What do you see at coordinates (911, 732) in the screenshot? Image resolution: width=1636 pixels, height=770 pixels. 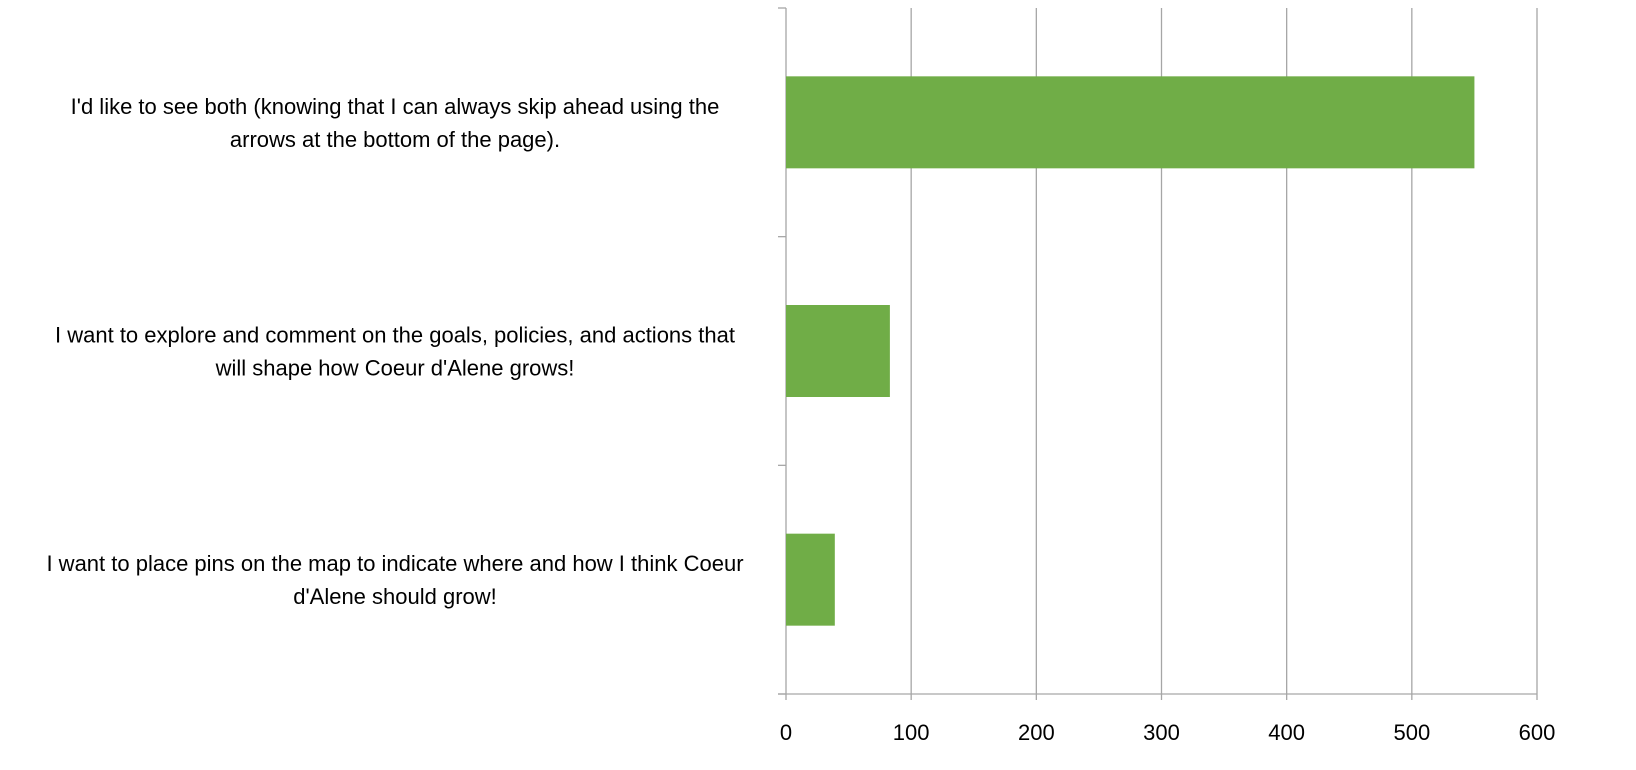 I see `x-tick-label-100: 100` at bounding box center [911, 732].